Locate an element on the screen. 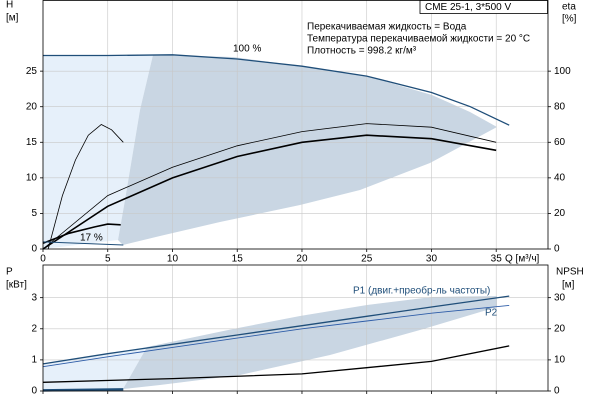  x-tick-label: 5 is located at coordinates (108, 259).